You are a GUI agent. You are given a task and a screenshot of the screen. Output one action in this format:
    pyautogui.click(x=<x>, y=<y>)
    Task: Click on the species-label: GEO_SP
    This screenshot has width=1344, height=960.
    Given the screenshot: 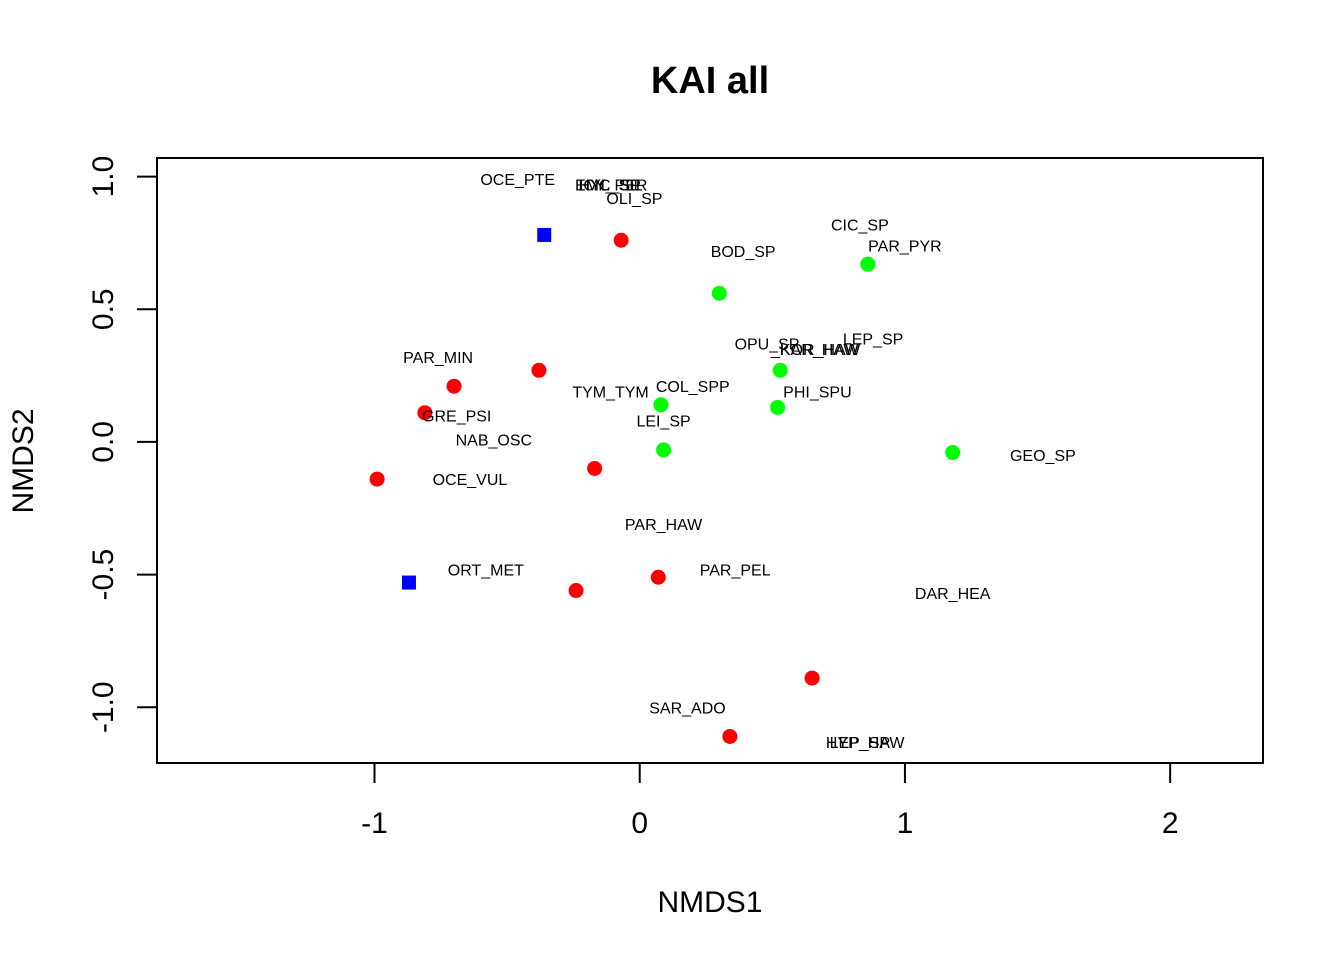 What is the action you would take?
    pyautogui.click(x=1043, y=456)
    